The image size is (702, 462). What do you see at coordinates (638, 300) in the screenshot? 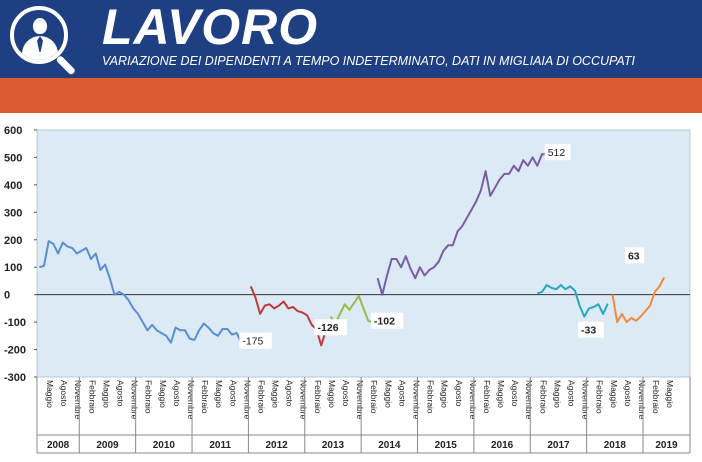
I see `series-line-s2018_2019` at bounding box center [638, 300].